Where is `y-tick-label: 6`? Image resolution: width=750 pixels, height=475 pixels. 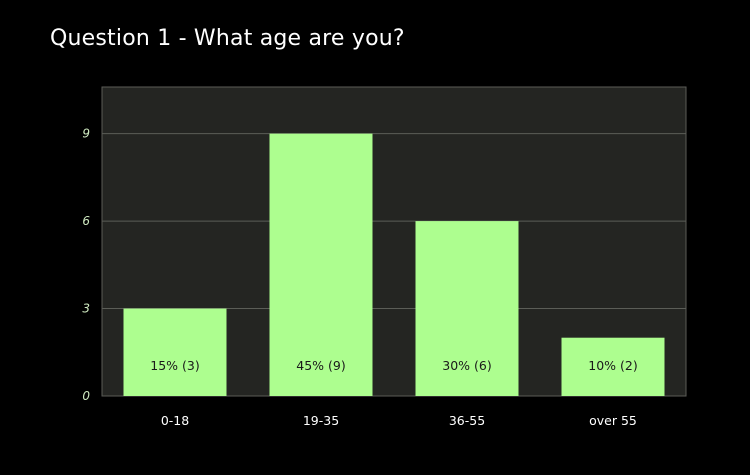
y-tick-label: 6 is located at coordinates (86, 221).